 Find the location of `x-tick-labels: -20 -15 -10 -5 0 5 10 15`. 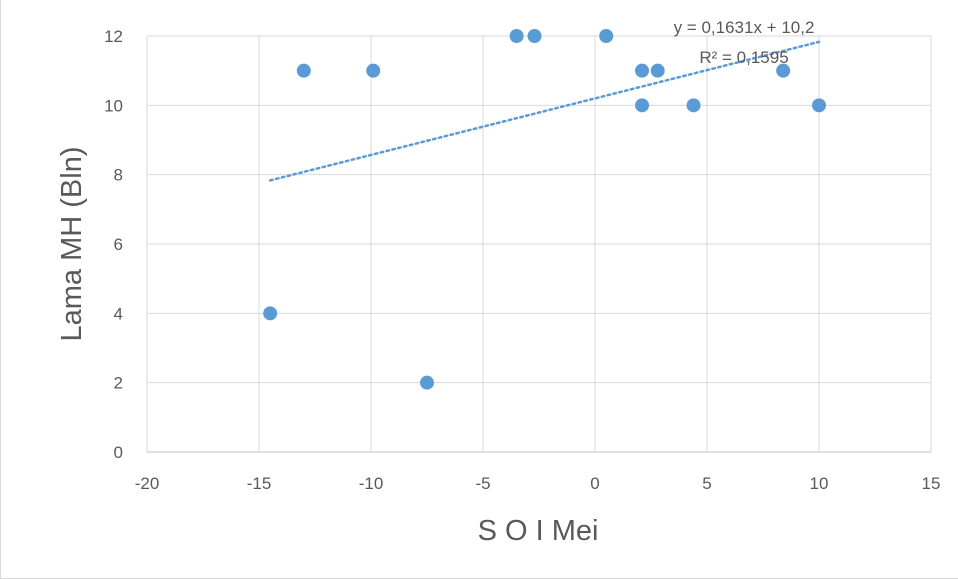

x-tick-labels: -20 -15 -10 -5 0 5 10 15 is located at coordinates (538, 483).